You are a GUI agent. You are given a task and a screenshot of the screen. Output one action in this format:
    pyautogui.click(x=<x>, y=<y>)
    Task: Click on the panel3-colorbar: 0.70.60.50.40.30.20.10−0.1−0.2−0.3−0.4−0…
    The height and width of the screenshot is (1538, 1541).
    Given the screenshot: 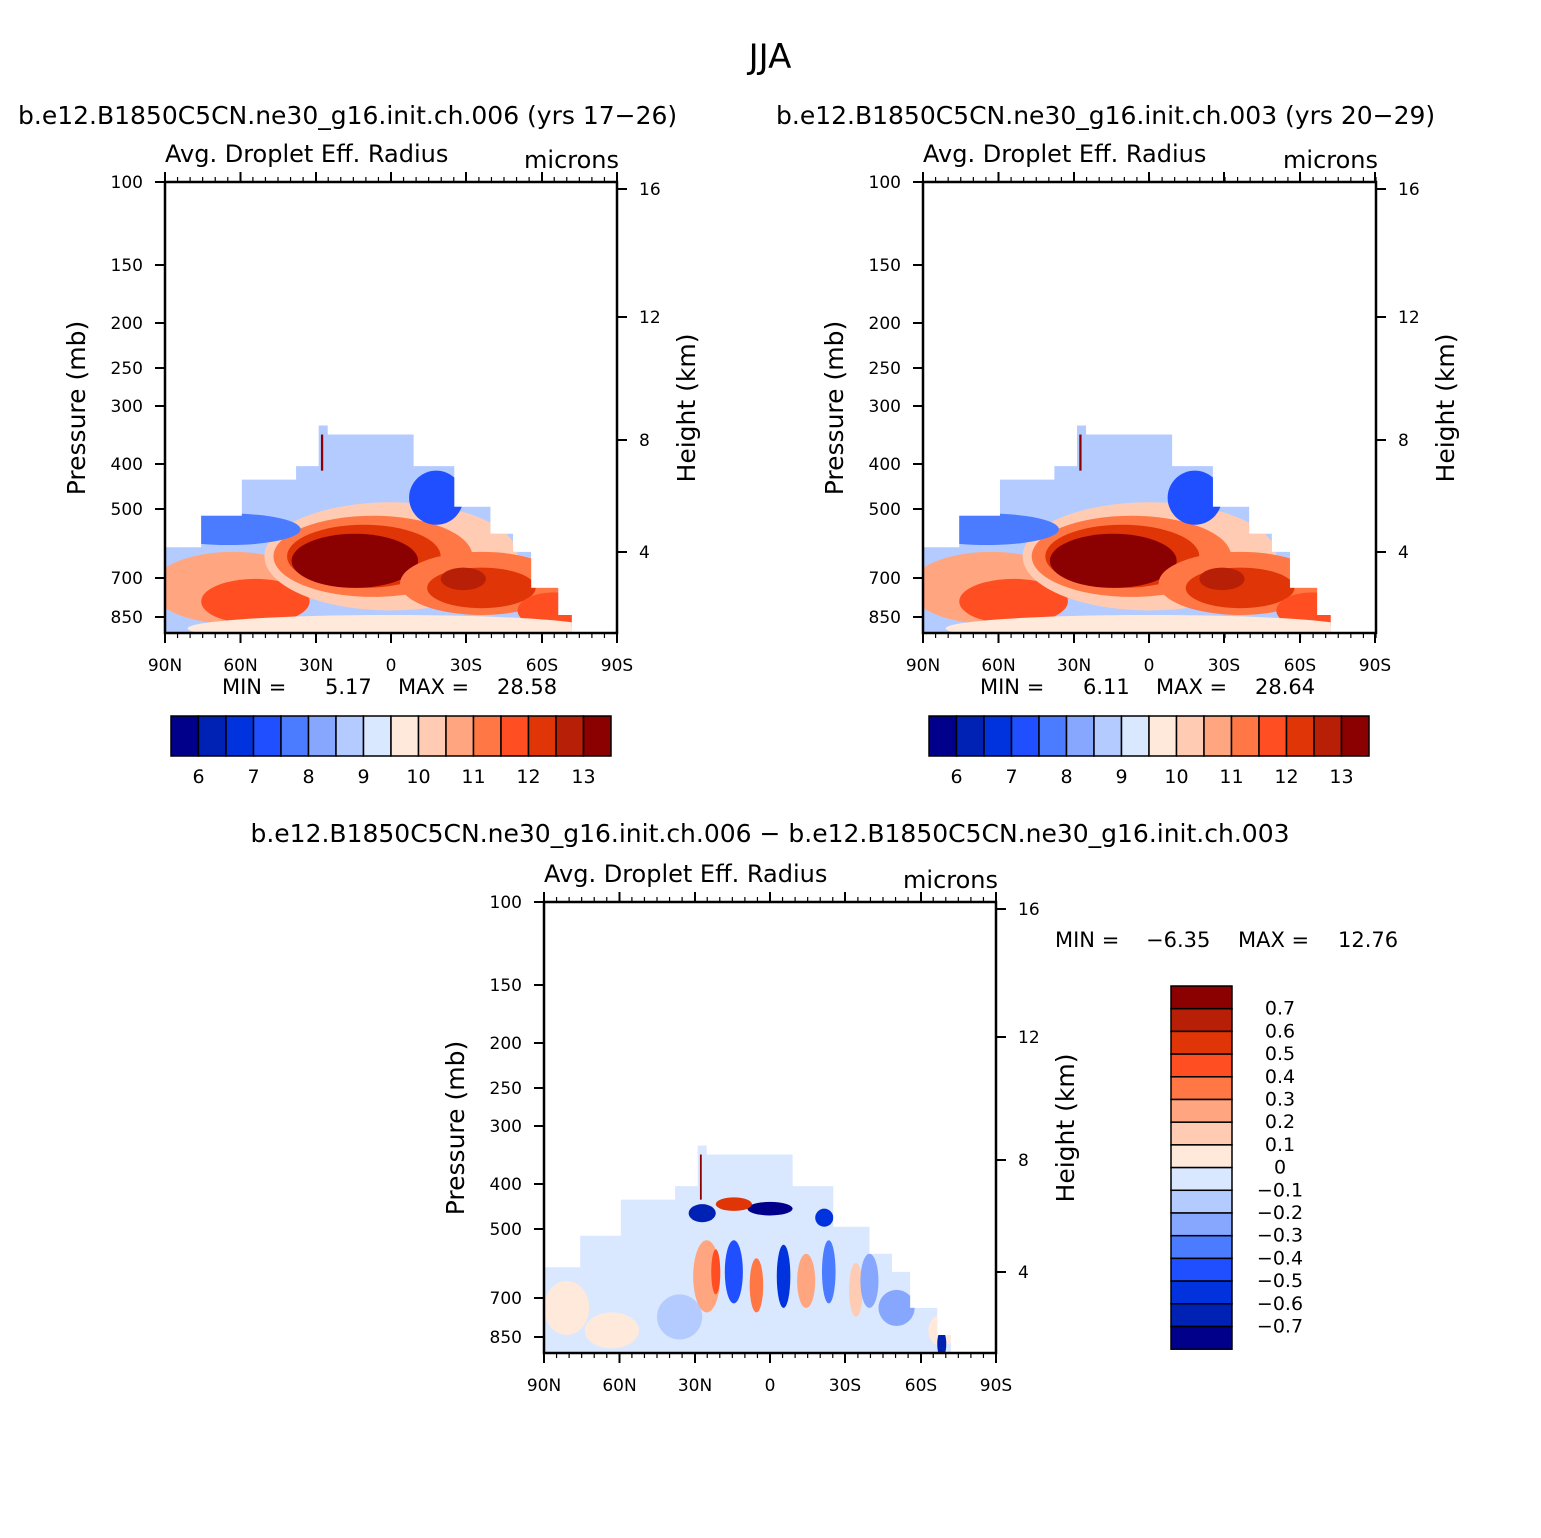 What is the action you would take?
    pyautogui.click(x=1236, y=1167)
    